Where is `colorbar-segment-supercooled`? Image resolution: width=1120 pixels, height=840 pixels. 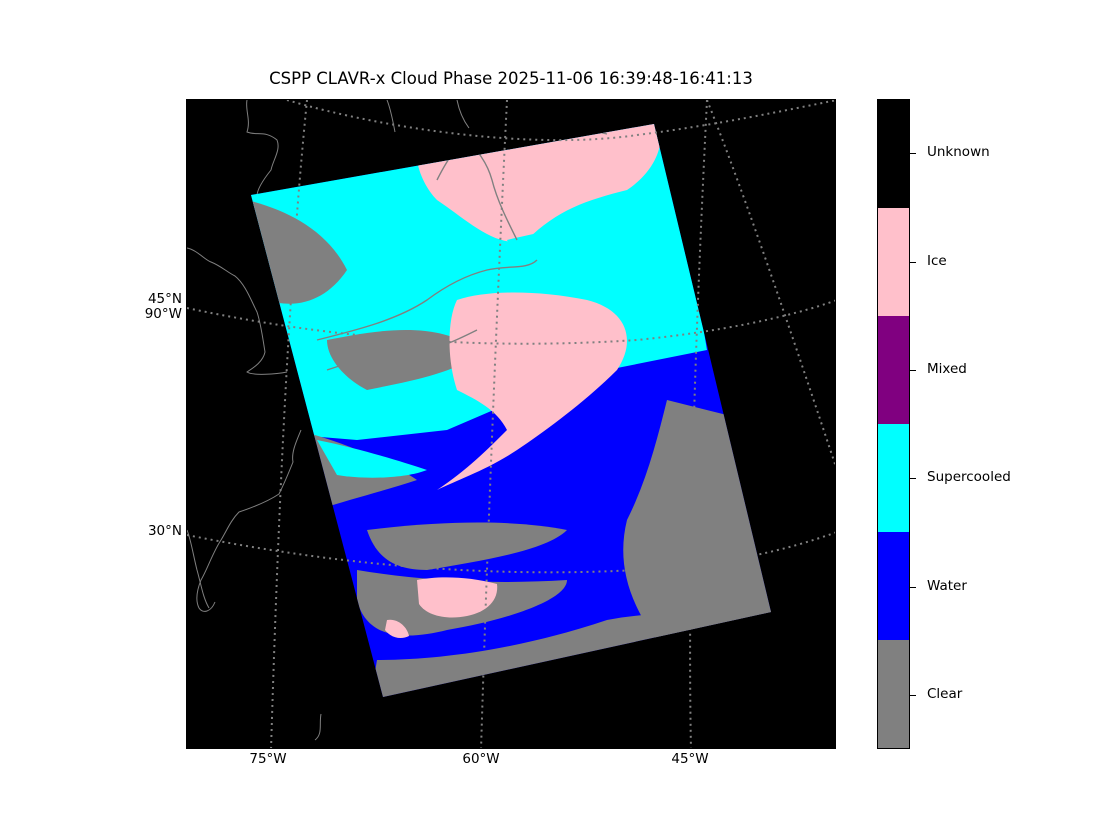 colorbar-segment-supercooled is located at coordinates (893, 478).